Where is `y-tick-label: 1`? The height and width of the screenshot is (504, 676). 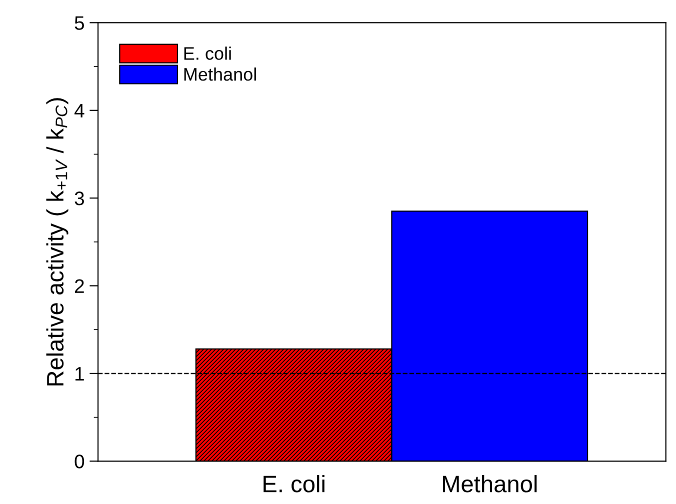
y-tick-label: 1 is located at coordinates (79, 374).